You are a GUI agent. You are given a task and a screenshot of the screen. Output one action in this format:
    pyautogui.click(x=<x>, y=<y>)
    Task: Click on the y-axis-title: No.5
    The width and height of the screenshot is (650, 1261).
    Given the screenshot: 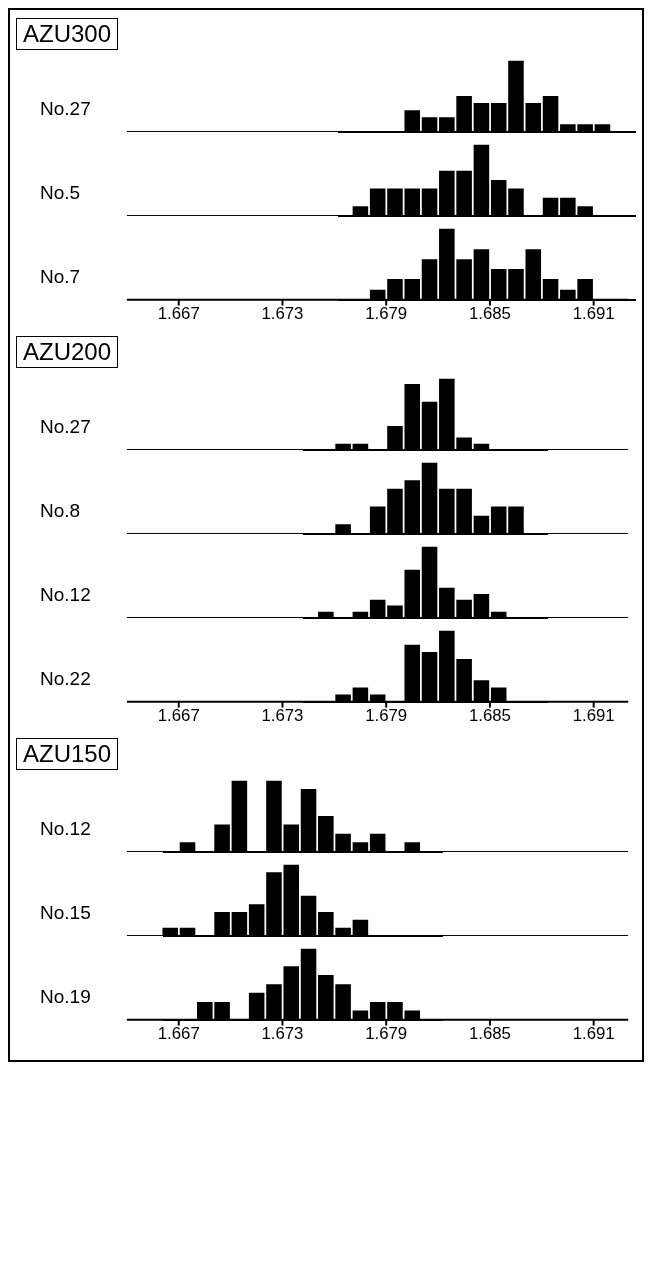 What is the action you would take?
    pyautogui.click(x=60, y=192)
    